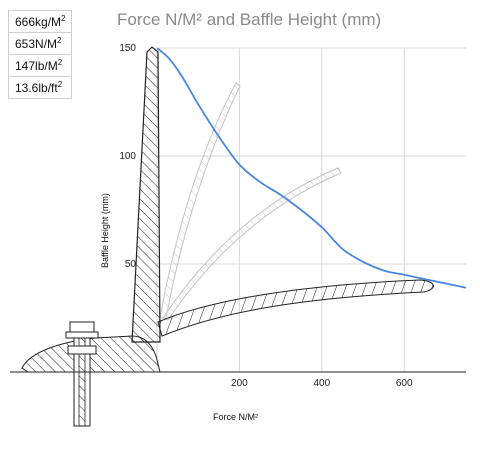 This screenshot has height=467, width=480. What do you see at coordinates (82, 350) in the screenshot?
I see `mount-nut-lower` at bounding box center [82, 350].